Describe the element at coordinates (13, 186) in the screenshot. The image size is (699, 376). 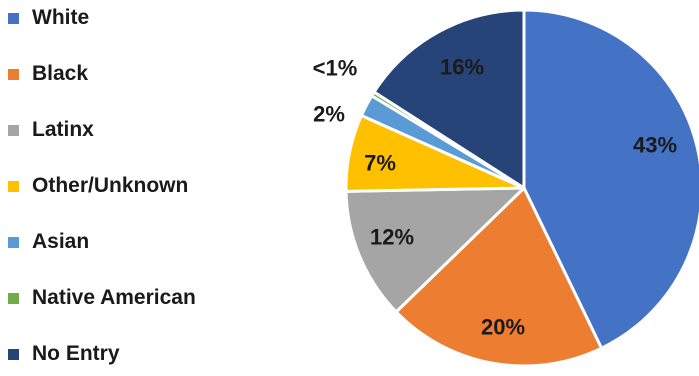
I see `legend-swatch-other-unknown` at that location.